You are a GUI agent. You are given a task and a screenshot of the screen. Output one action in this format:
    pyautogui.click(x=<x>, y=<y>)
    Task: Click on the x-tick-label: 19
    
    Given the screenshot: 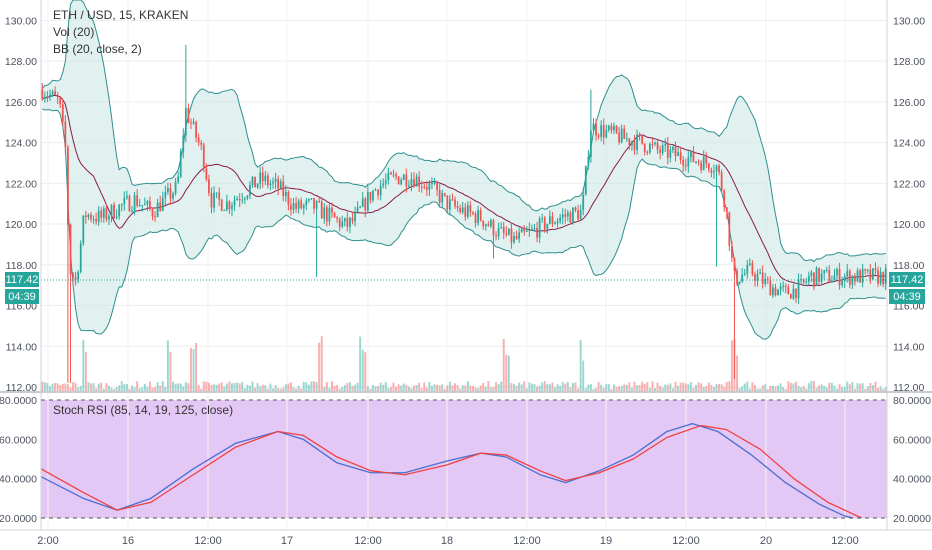 What is the action you would take?
    pyautogui.click(x=606, y=541)
    